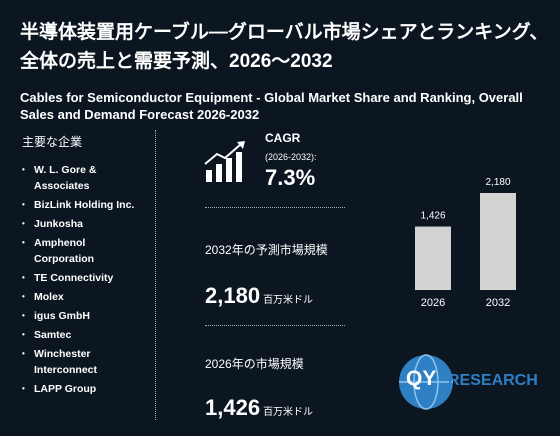 This screenshot has width=560, height=436. Describe the element at coordinates (233, 407) in the screenshot. I see `current-number: 1,426` at that location.